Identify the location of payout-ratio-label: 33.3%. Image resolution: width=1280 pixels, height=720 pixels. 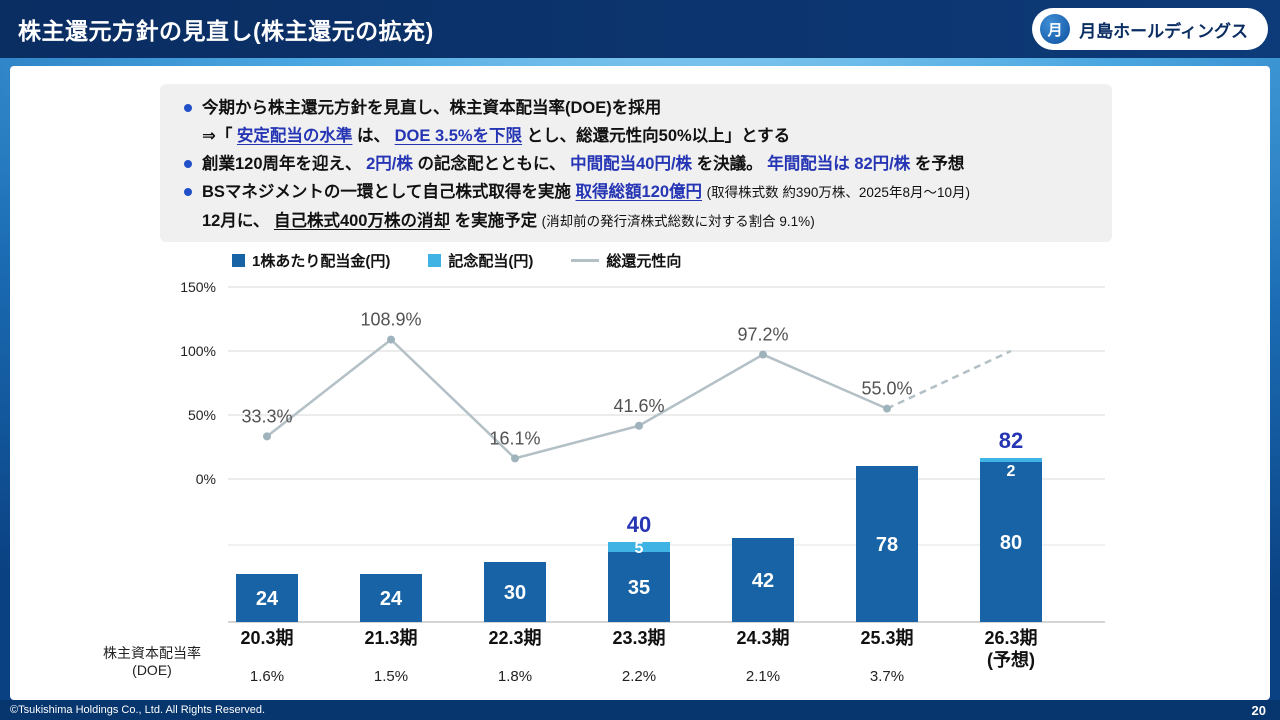
(266, 416).